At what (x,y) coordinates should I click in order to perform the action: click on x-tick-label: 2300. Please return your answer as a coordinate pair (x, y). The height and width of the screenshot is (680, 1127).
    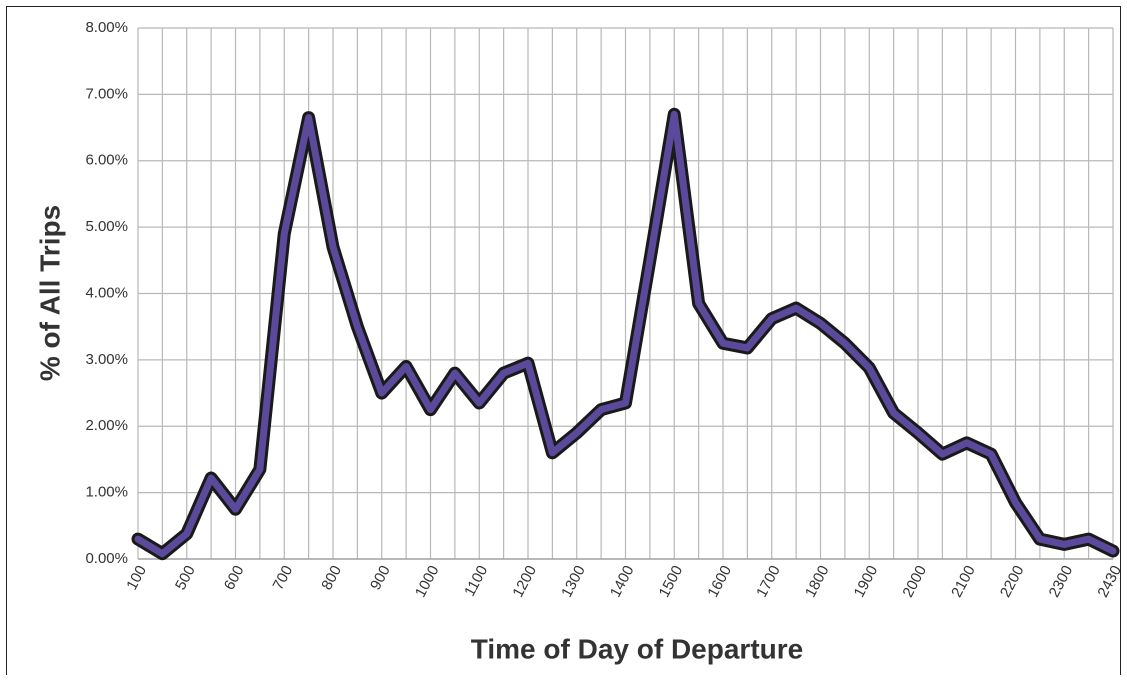
    Looking at the image, I should click on (1061, 581).